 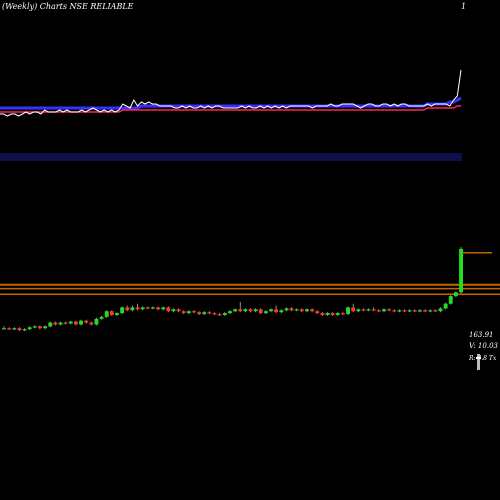 What do you see at coordinates (484, 346) in the screenshot?
I see `volume-label: V: 10.03 X` at bounding box center [484, 346].